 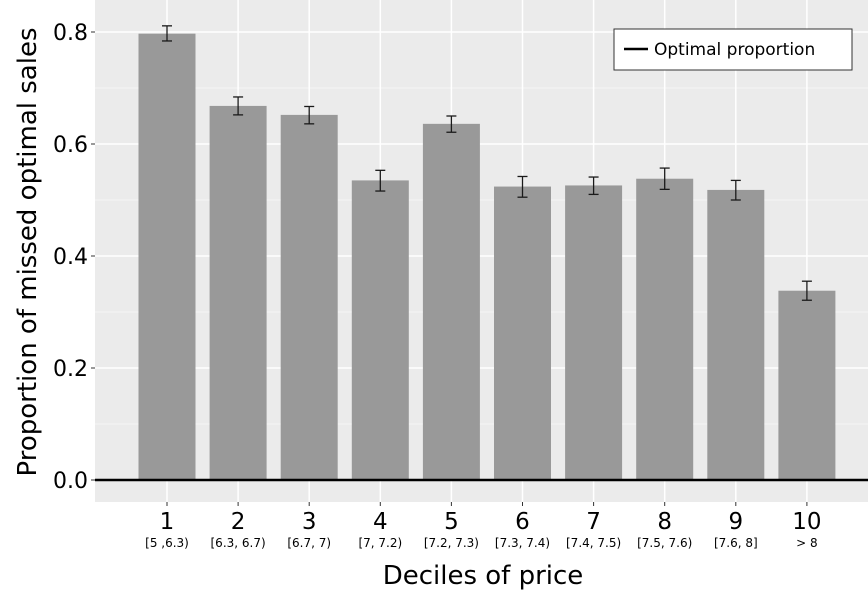 I want to click on legend-box, so click(x=733, y=49).